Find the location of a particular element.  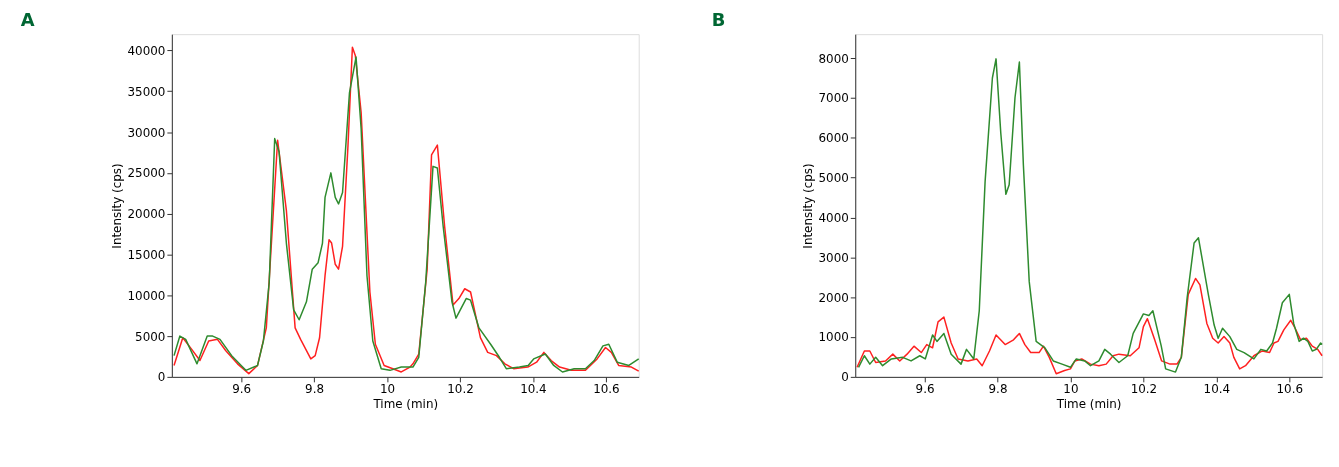

y-tick-label: 8000 is located at coordinates (833, 58).